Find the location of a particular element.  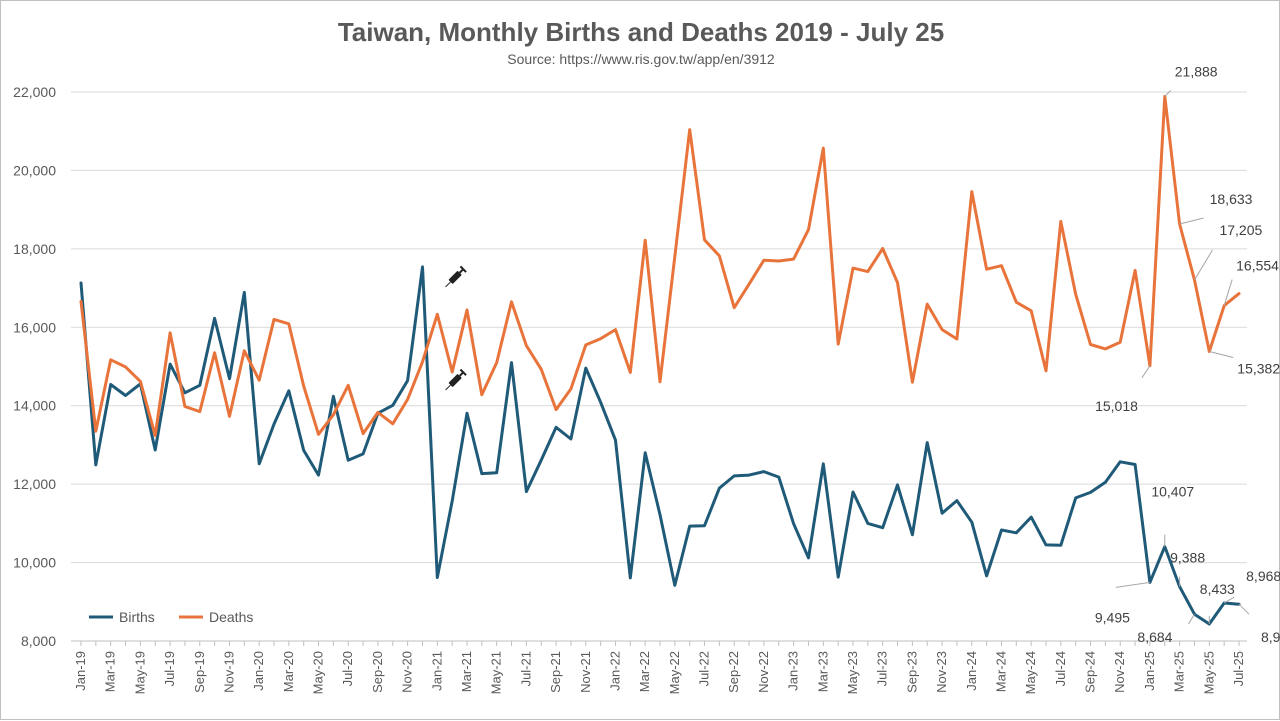

x-tick-label: Jan-25 is located at coordinates (1149, 671).